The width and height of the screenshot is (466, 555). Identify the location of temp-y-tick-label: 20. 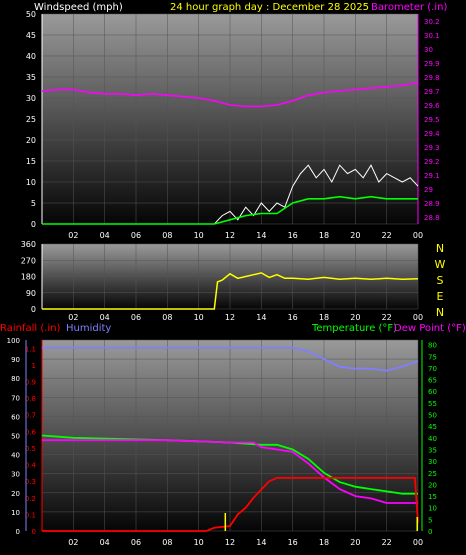
(432, 485).